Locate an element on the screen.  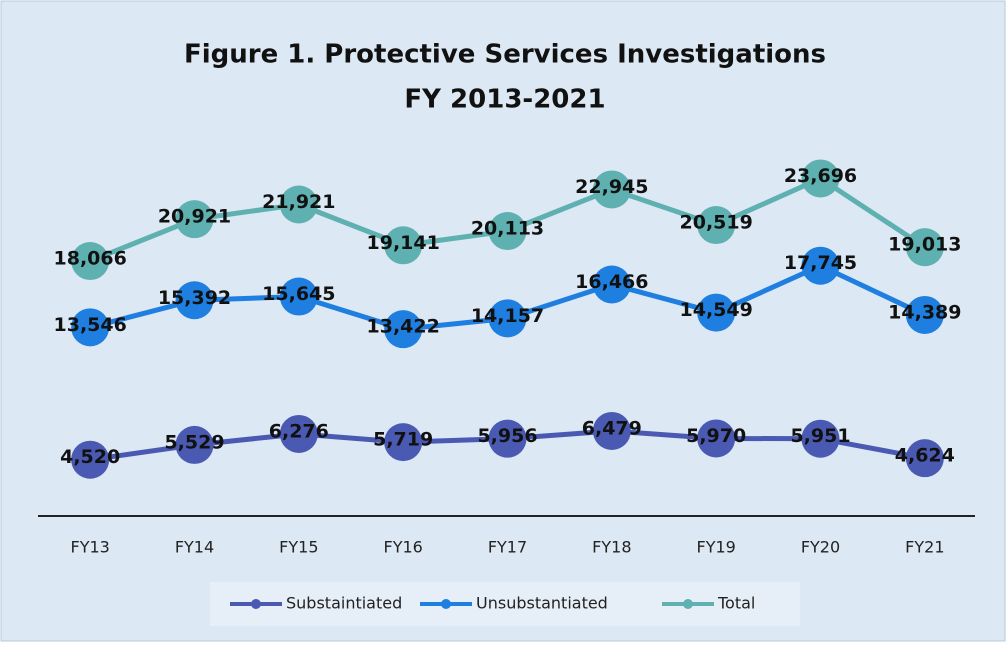
data-label: 5,529 is located at coordinates (194, 442).